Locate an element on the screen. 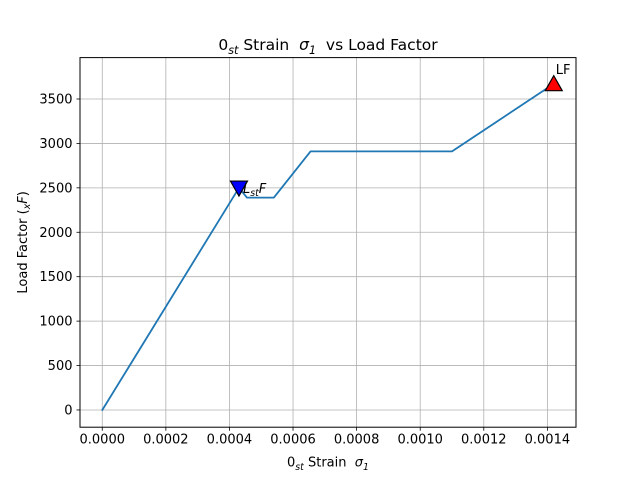 This screenshot has width=640, height=484. y-axis-label: Load Factor (xF) is located at coordinates (24, 242).